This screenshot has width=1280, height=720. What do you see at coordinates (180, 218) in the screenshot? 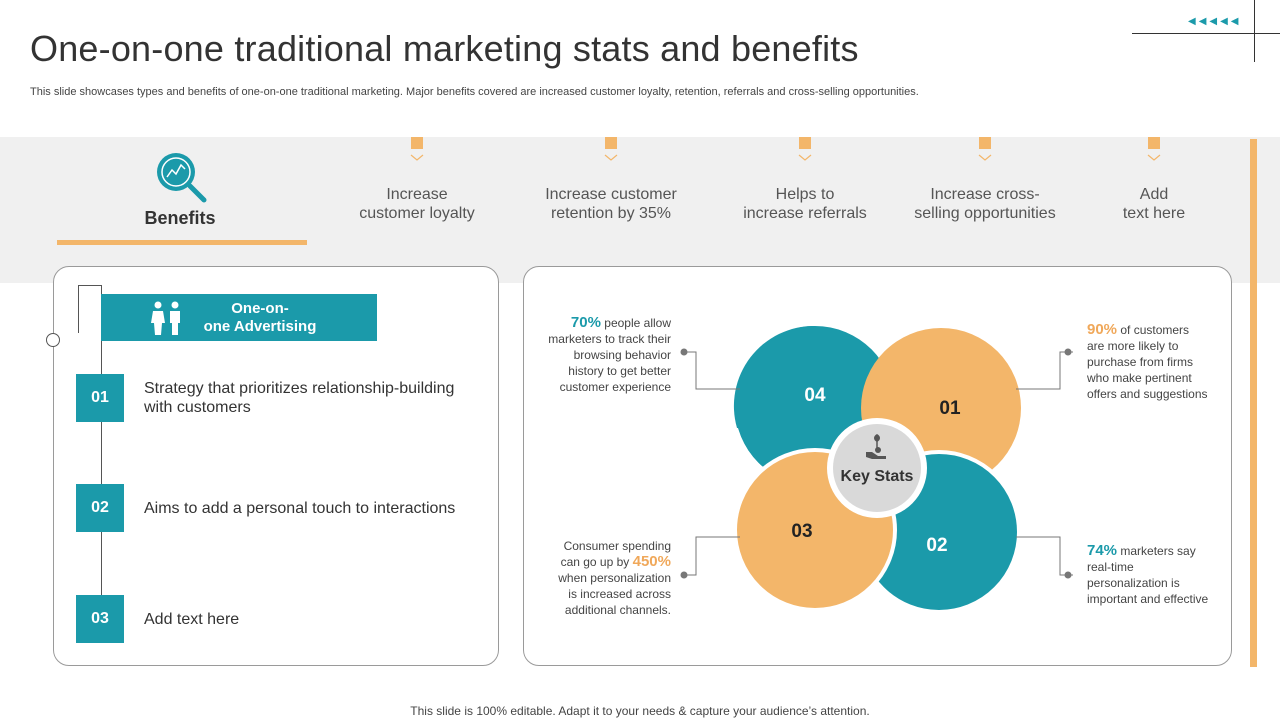
I see `benefits-label: Benefits` at bounding box center [180, 218].